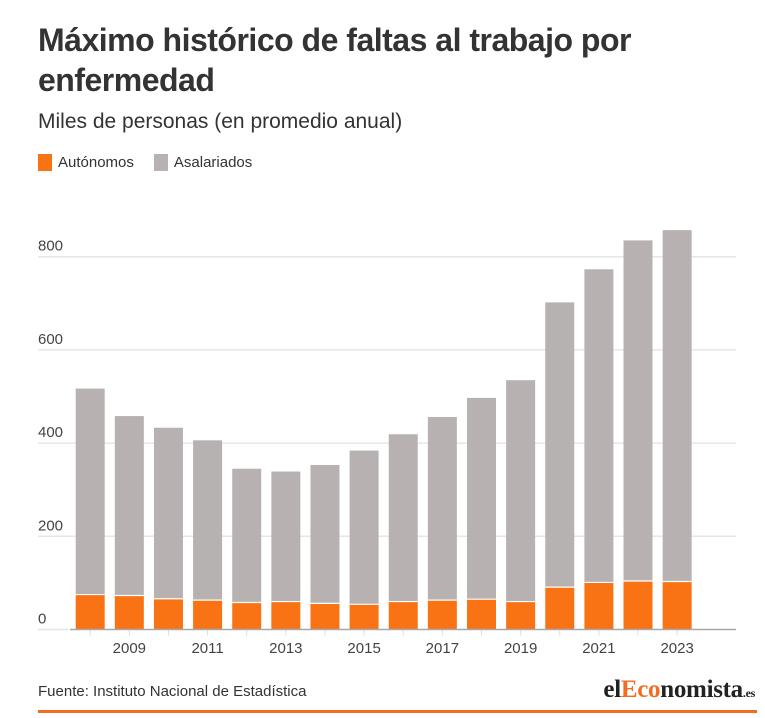 The image size is (765, 718). What do you see at coordinates (45, 162) in the screenshot?
I see `legend-swatch-autonomos` at bounding box center [45, 162].